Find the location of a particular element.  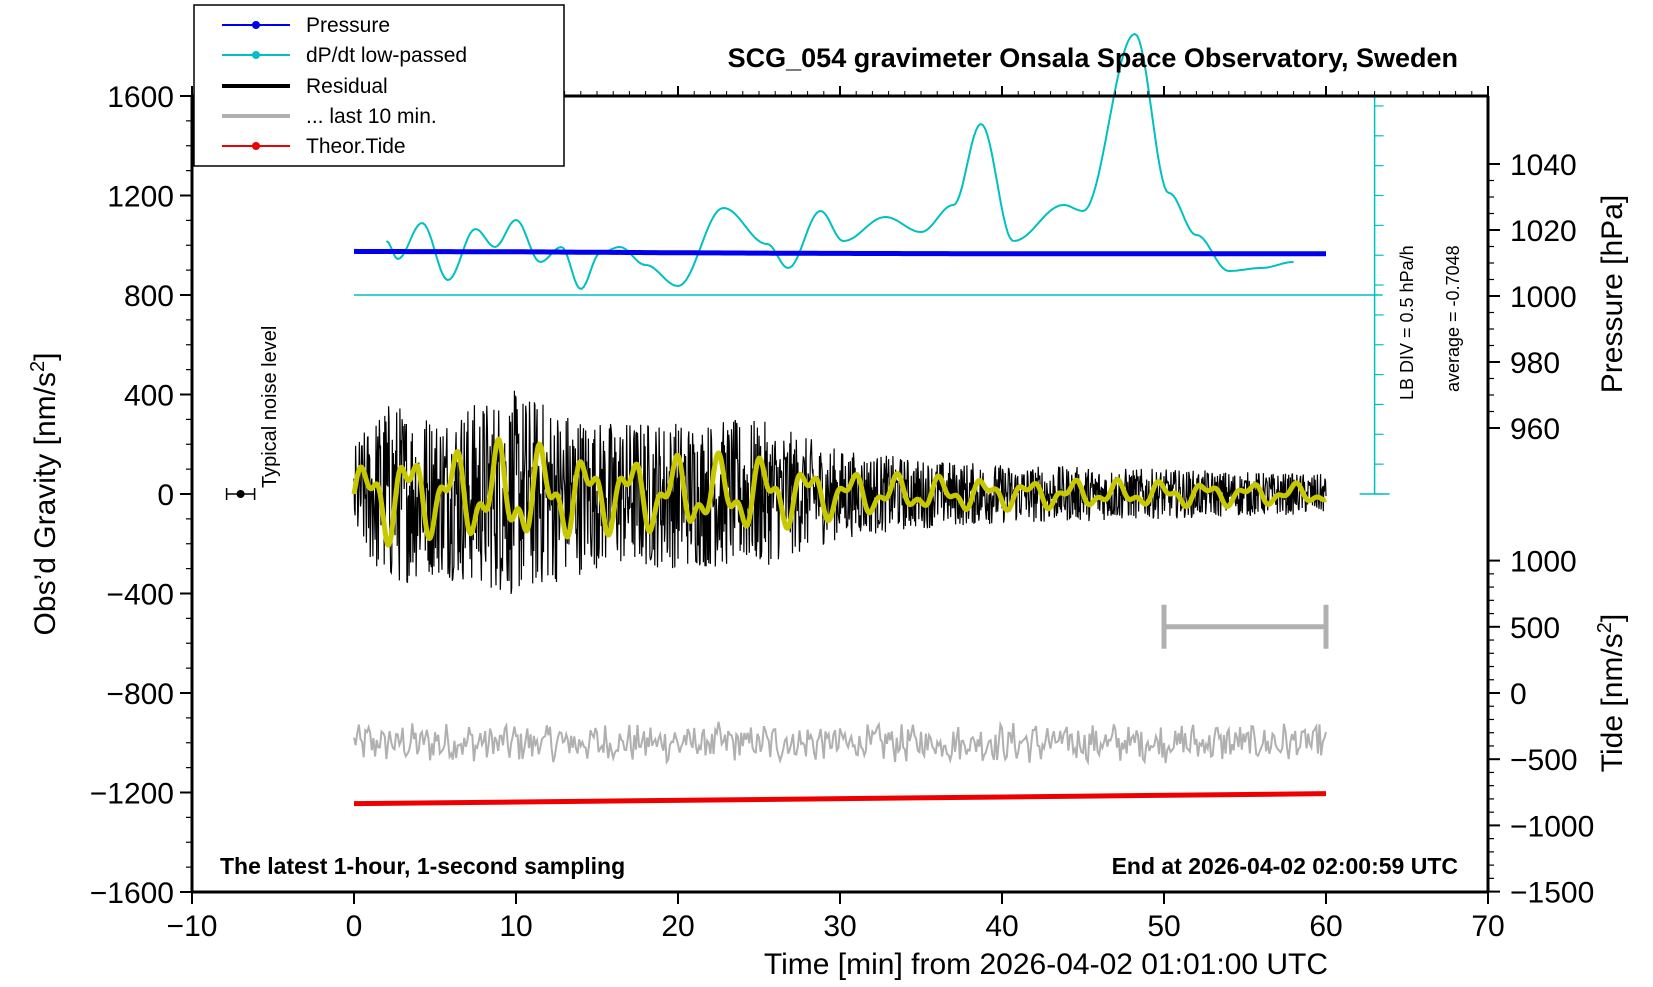

noise-level-label: Typical noise level is located at coordinates (270, 407).